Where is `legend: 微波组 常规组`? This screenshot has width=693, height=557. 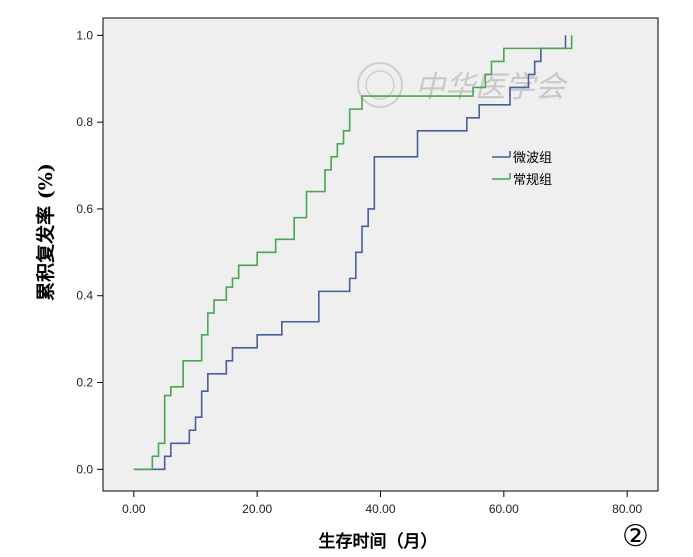
legend: 微波组 常规组 is located at coordinates (522, 169).